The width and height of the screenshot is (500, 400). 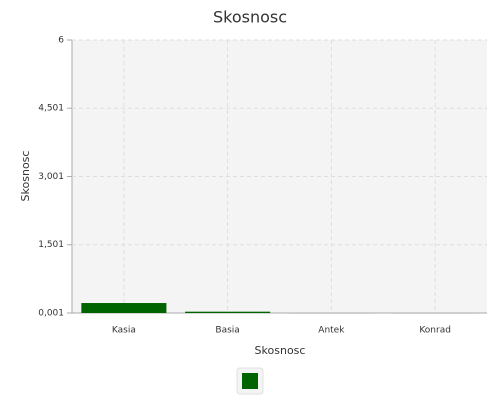 I want to click on legend-swatch, so click(x=250, y=381).